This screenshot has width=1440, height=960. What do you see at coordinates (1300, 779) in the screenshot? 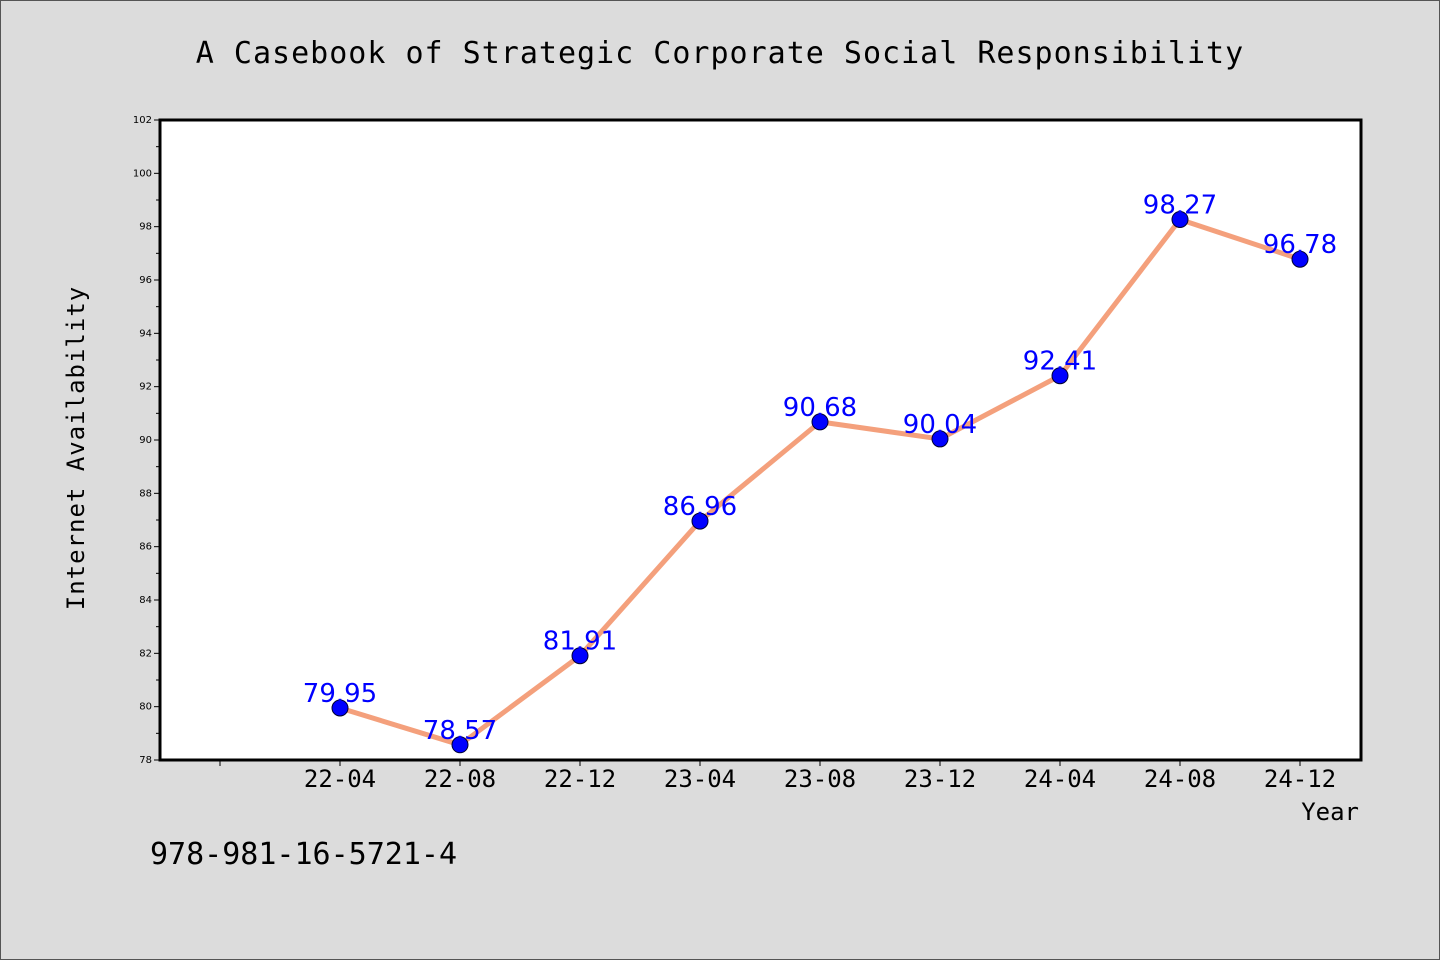
I see `x-tick-label: 24-12` at bounding box center [1300, 779].